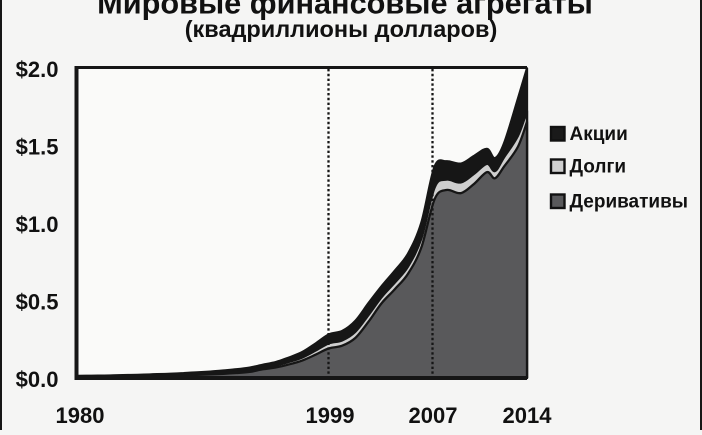 This screenshot has height=435, width=702. I want to click on svg-text: 2007, so click(433, 415).